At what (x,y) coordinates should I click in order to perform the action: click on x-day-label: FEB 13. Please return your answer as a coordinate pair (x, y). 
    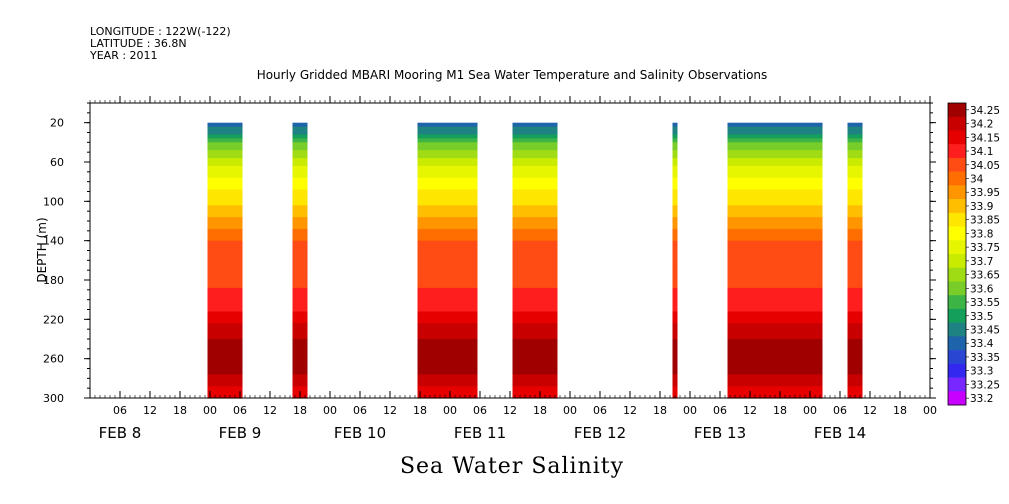
    Looking at the image, I should click on (720, 433).